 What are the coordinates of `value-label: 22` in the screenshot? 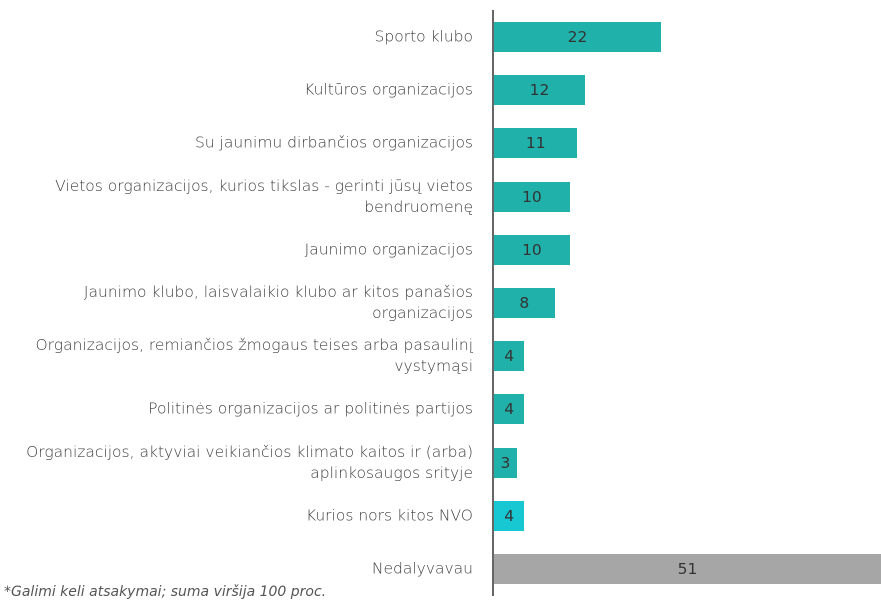 It's located at (577, 37).